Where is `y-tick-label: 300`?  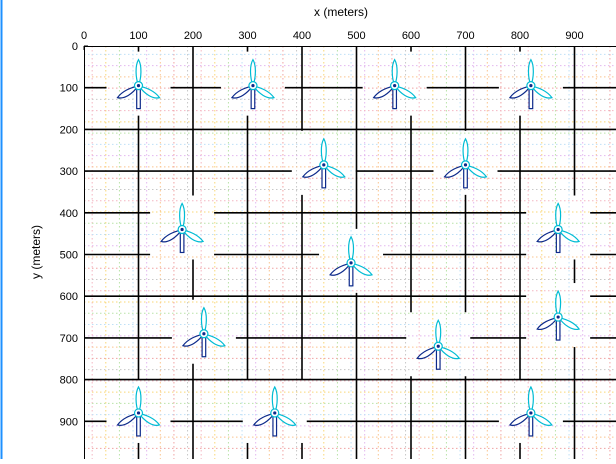
y-tick-label: 300 is located at coordinates (69, 172).